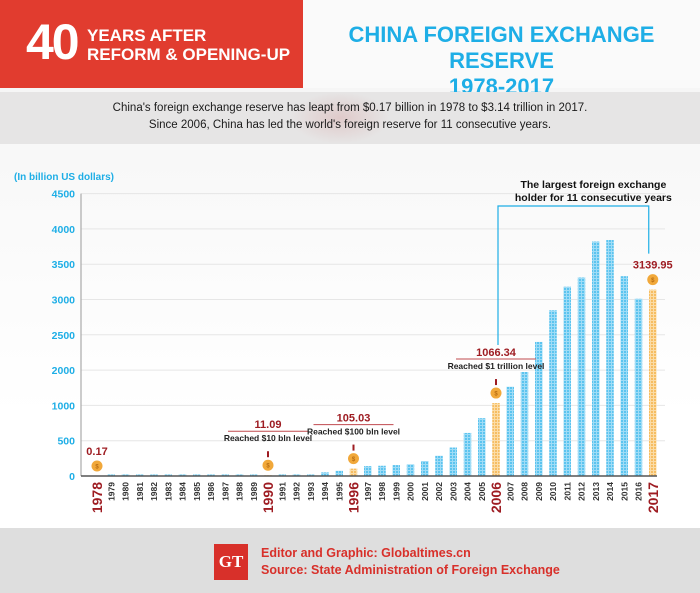 The height and width of the screenshot is (593, 700). I want to click on coin-icon-1978, so click(97, 466).